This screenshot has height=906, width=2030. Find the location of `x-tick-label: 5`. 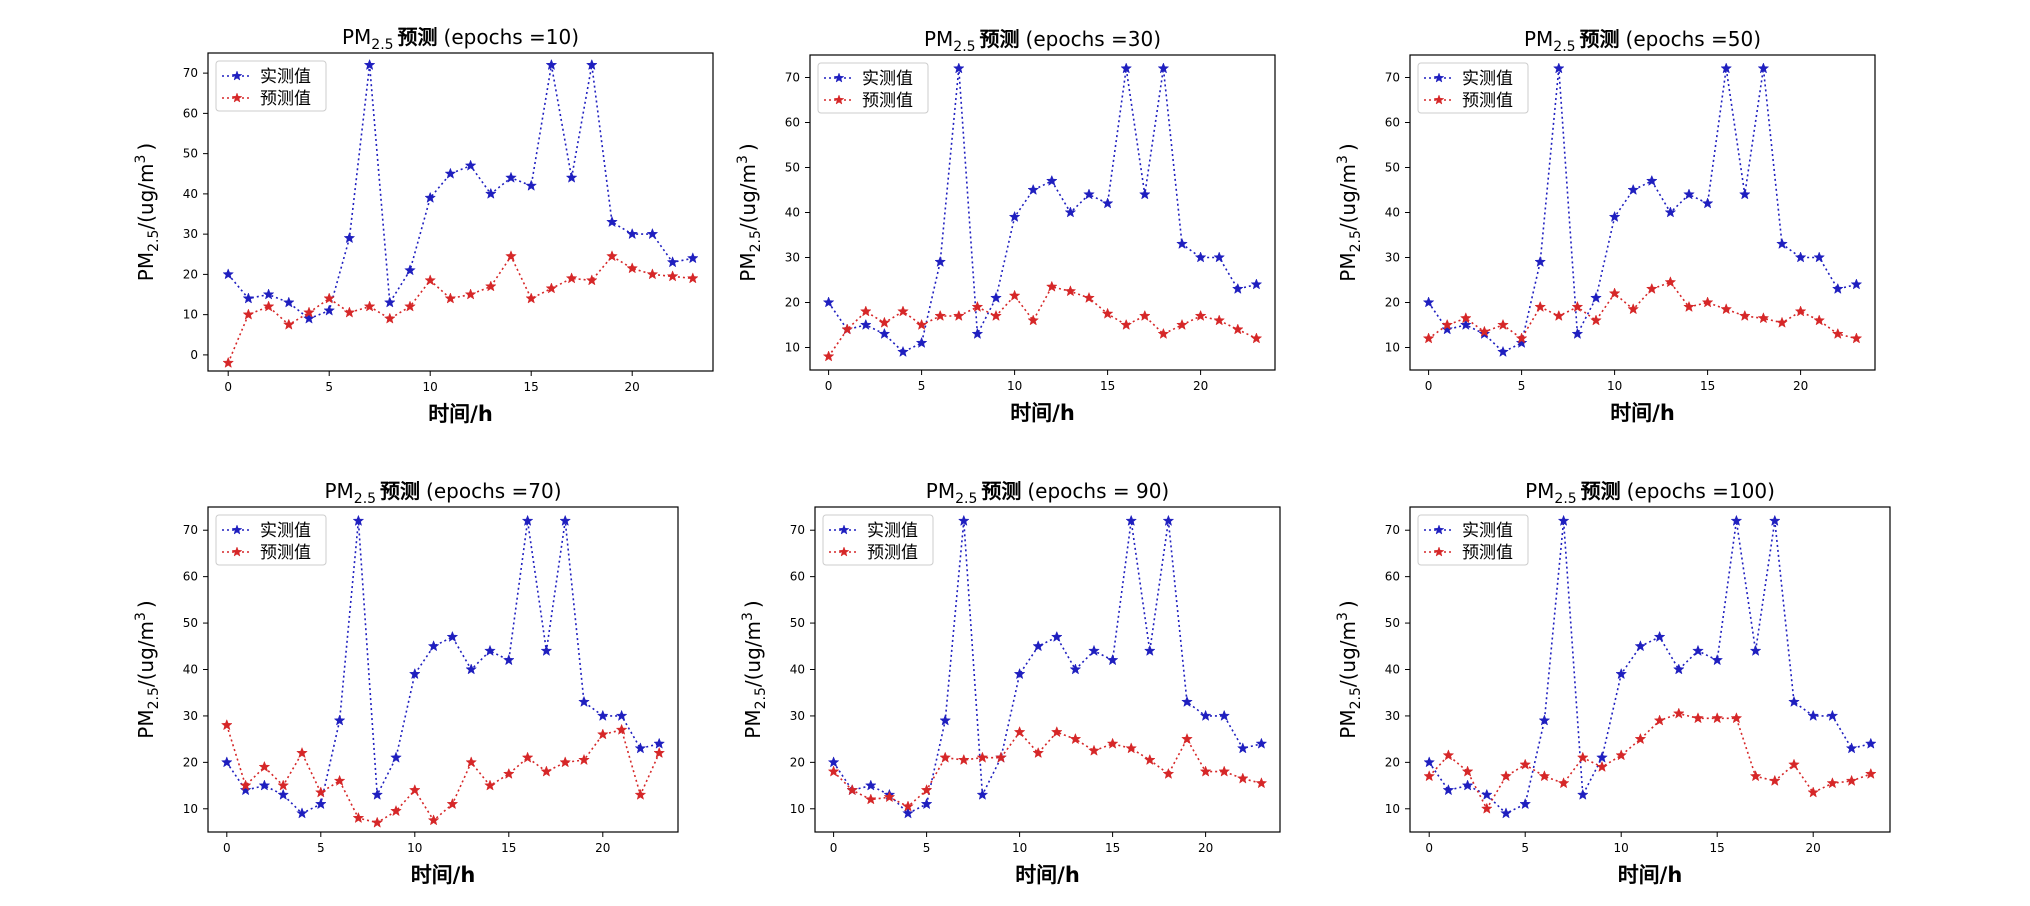

x-tick-label: 5 is located at coordinates (321, 848).